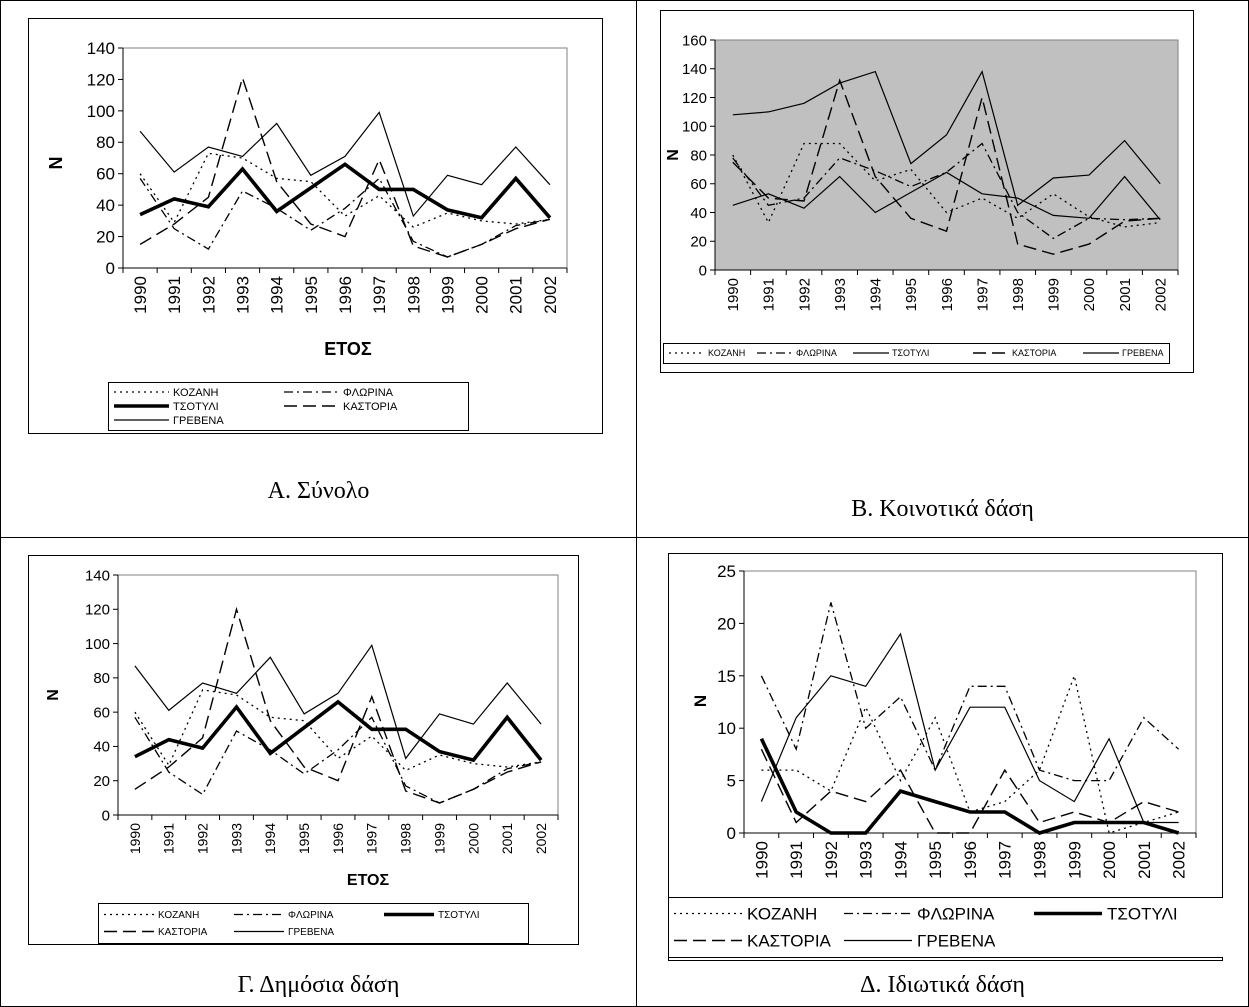 This screenshot has height=1007, width=1249. I want to click on series-line-ΦΛΩΡΙΝΑ, so click(970, 692).